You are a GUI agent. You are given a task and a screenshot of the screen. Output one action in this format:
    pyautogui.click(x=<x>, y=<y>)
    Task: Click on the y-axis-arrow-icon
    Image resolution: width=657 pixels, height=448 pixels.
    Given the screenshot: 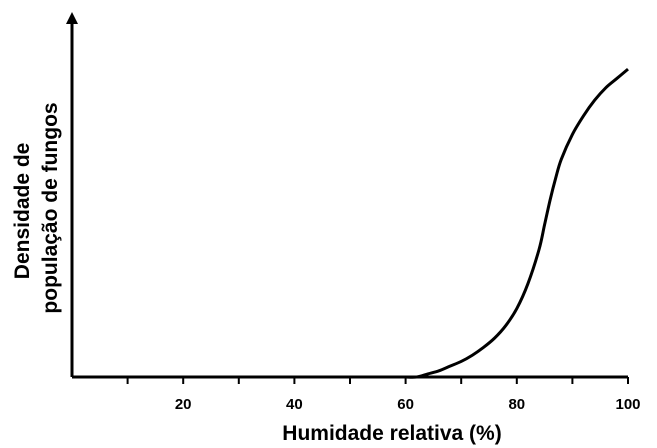 What is the action you would take?
    pyautogui.click(x=72, y=18)
    